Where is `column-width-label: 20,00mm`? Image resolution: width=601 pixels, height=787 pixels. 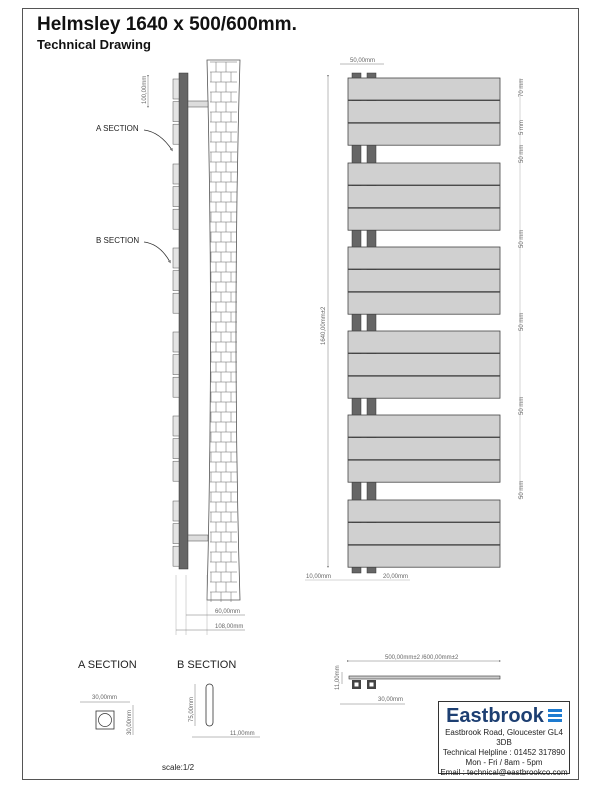 column-width-label: 20,00mm is located at coordinates (395, 577).